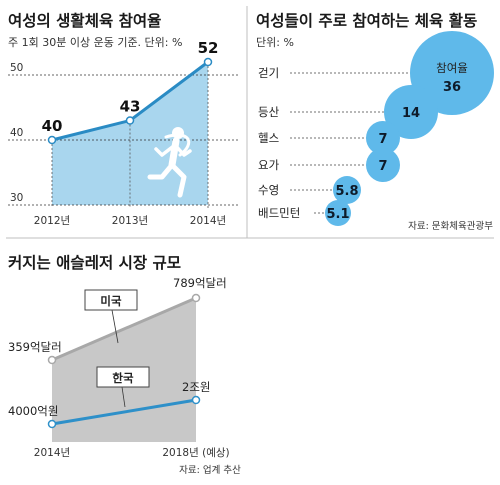 The width and height of the screenshot is (500, 485). What do you see at coordinates (94, 263) in the screenshot?
I see `panel3-title: 커지는 애슬레저 시장 규모` at bounding box center [94, 263].